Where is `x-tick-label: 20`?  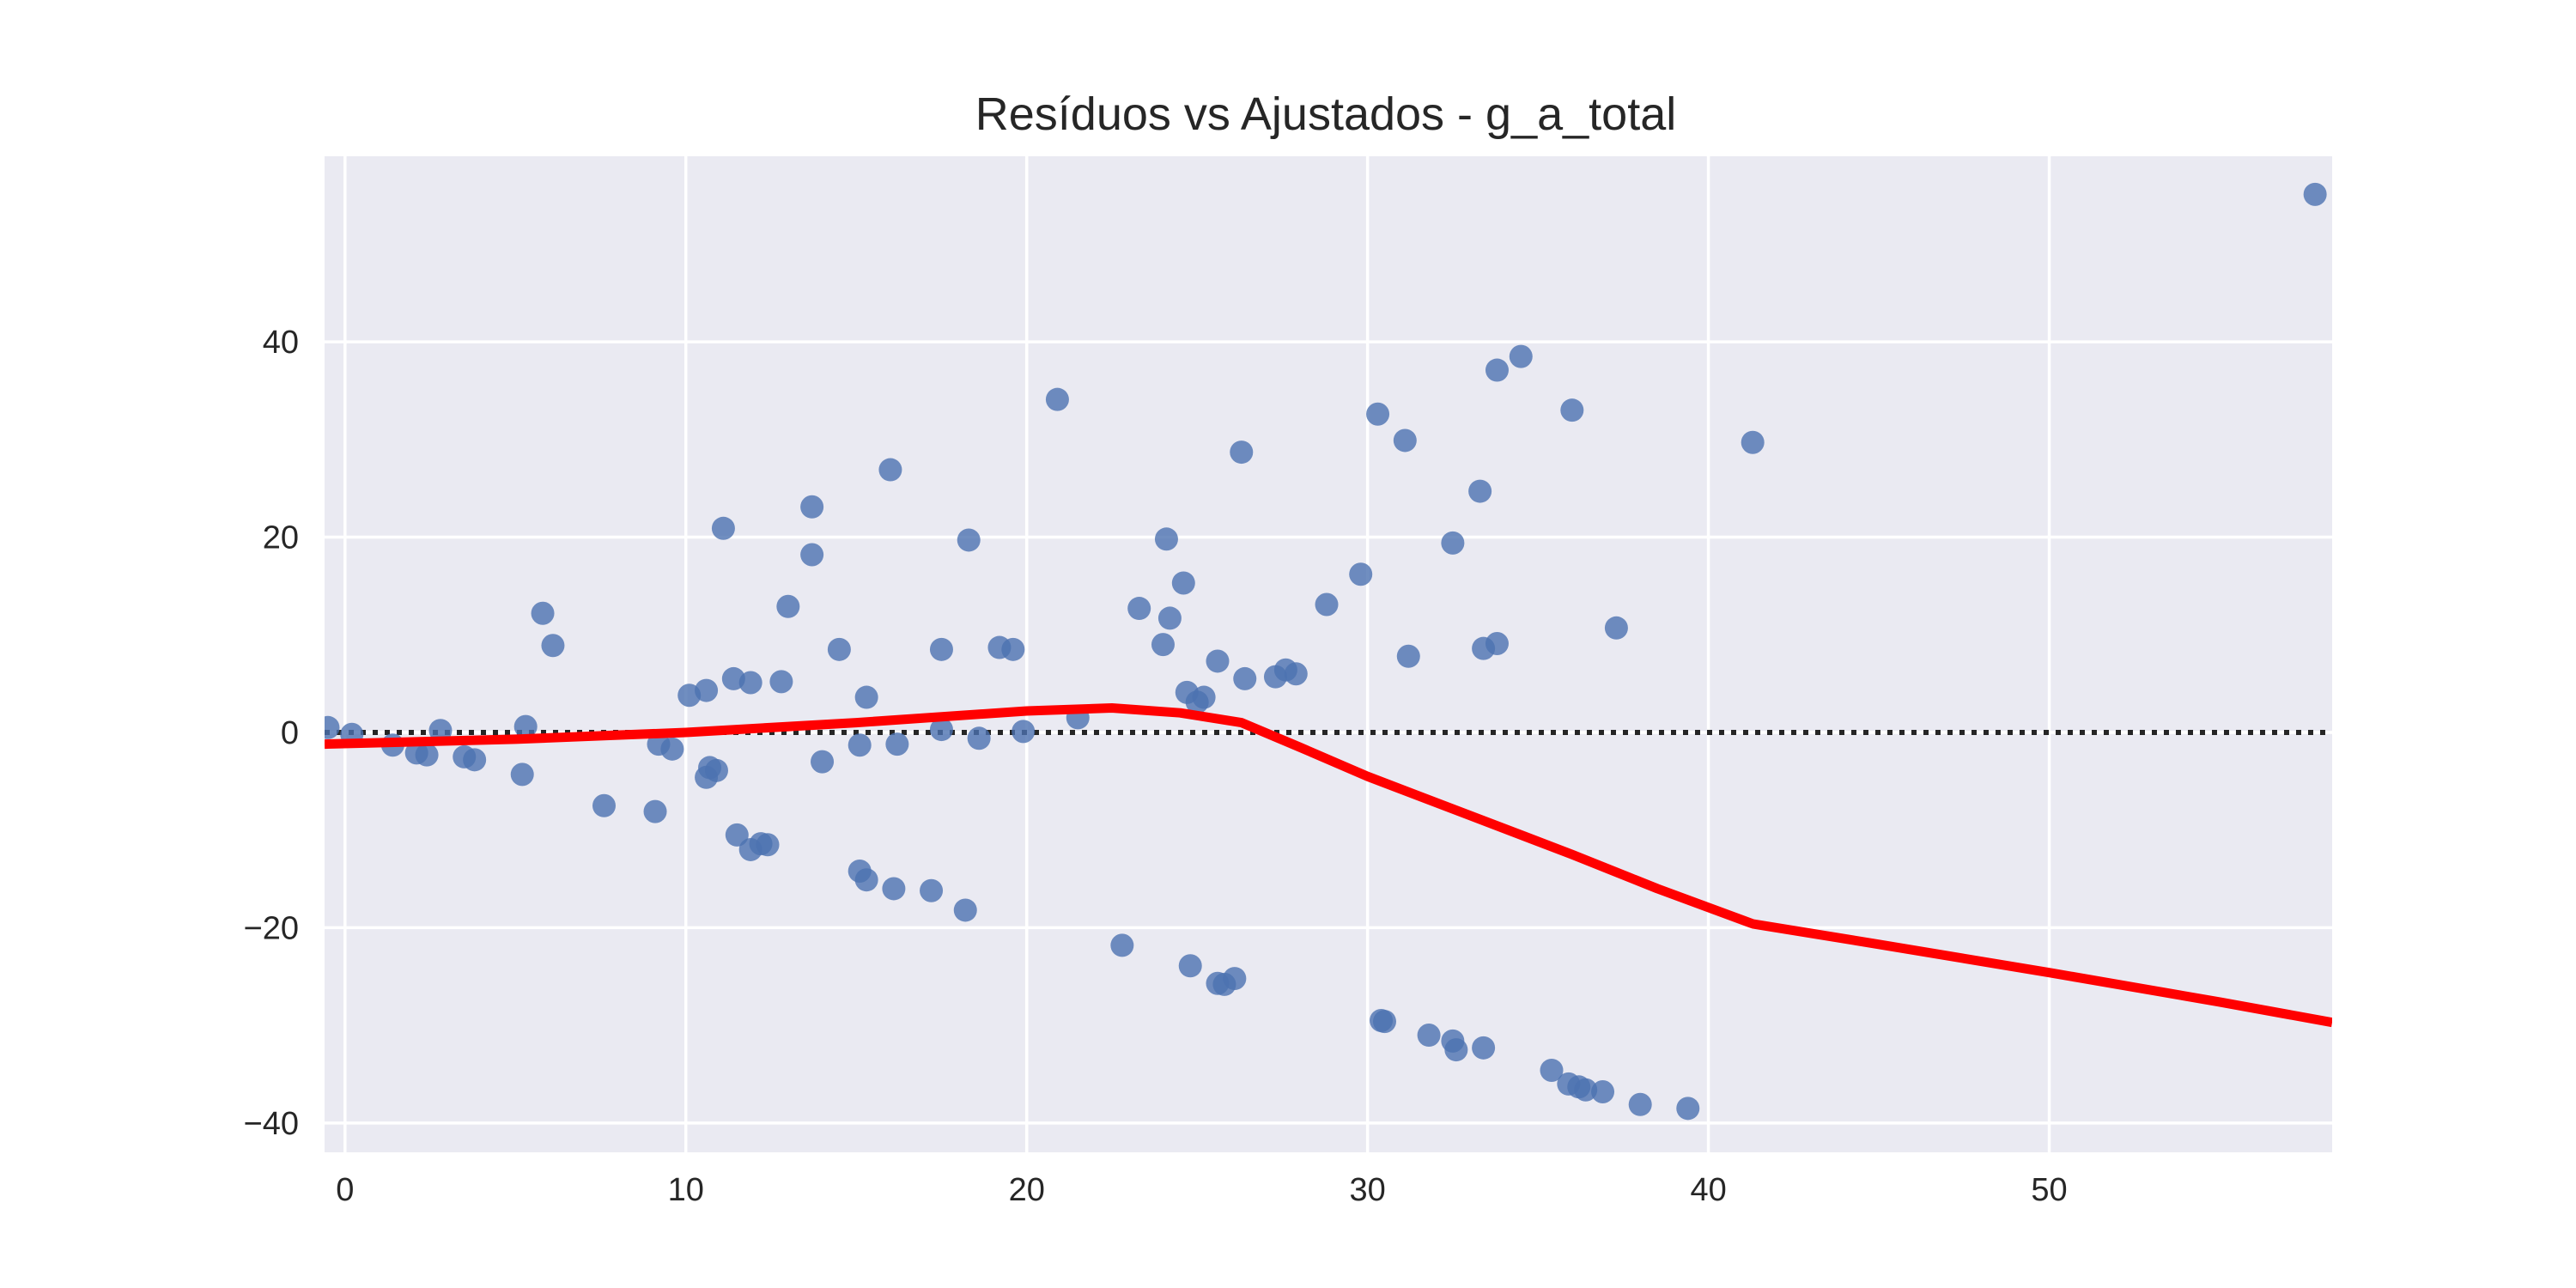 x-tick-label: 20 is located at coordinates (1027, 1190).